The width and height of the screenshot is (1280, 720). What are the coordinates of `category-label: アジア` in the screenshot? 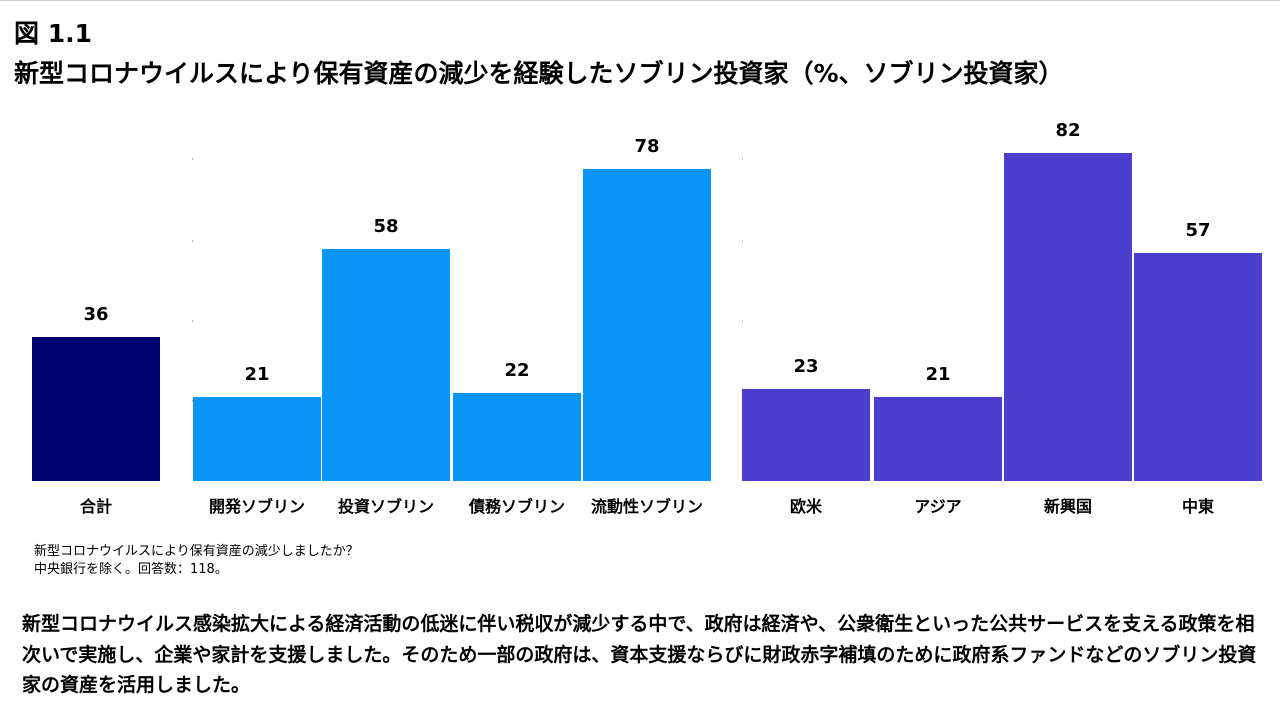 It's located at (937, 506).